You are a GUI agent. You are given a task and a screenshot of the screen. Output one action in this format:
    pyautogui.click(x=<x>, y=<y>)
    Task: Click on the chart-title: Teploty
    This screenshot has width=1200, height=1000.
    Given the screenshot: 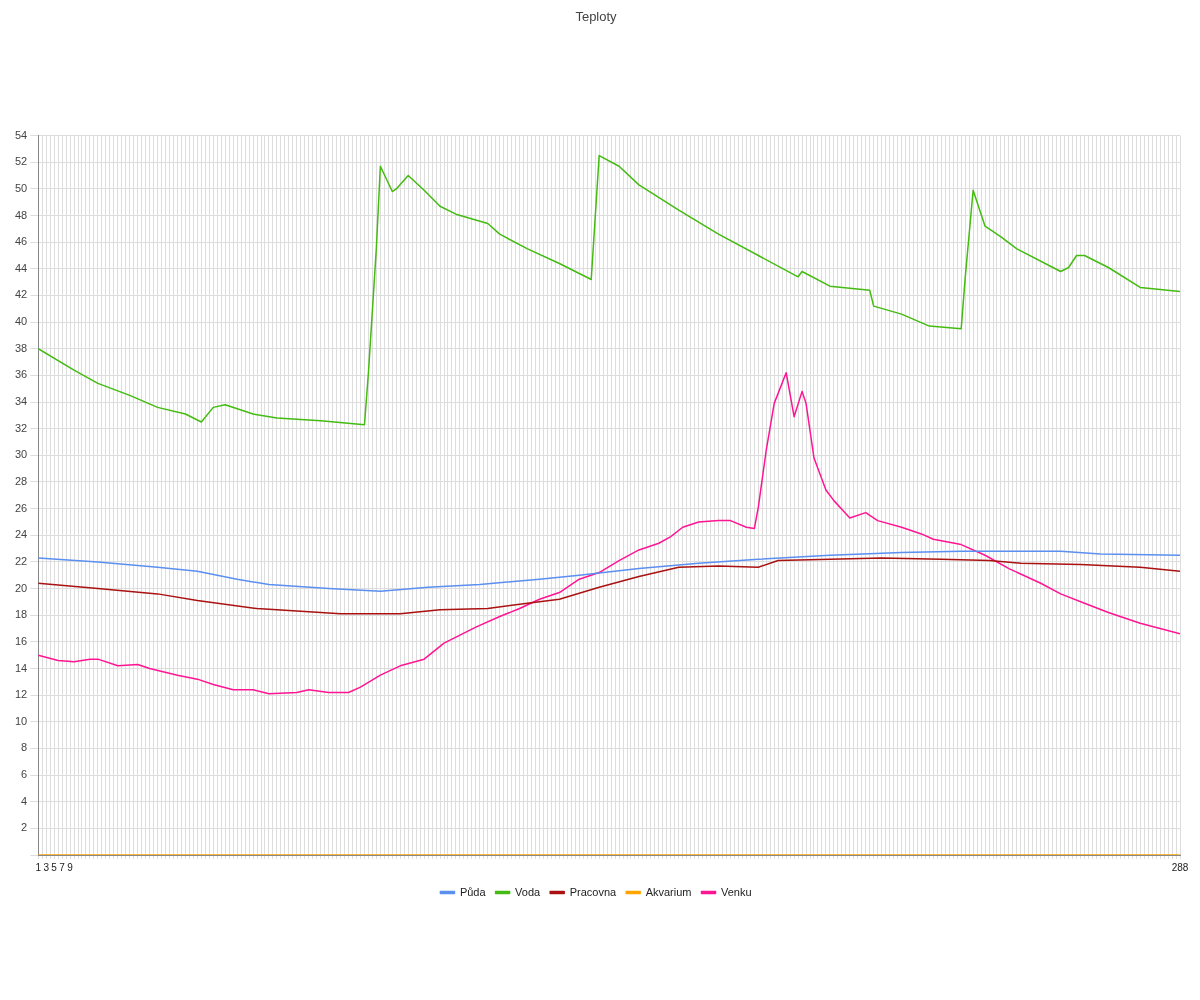 What is the action you would take?
    pyautogui.click(x=596, y=17)
    